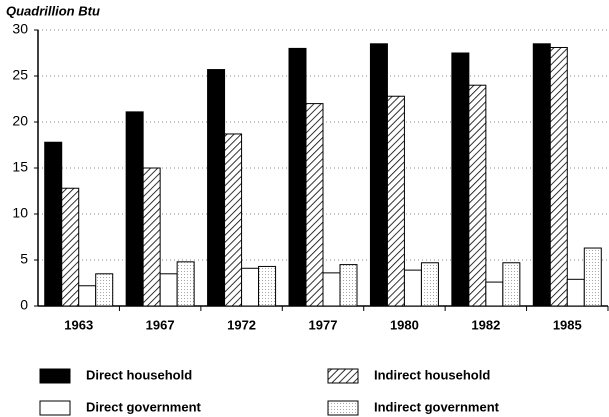  What do you see at coordinates (437, 406) in the screenshot?
I see `legend-label: Indirect government` at bounding box center [437, 406].